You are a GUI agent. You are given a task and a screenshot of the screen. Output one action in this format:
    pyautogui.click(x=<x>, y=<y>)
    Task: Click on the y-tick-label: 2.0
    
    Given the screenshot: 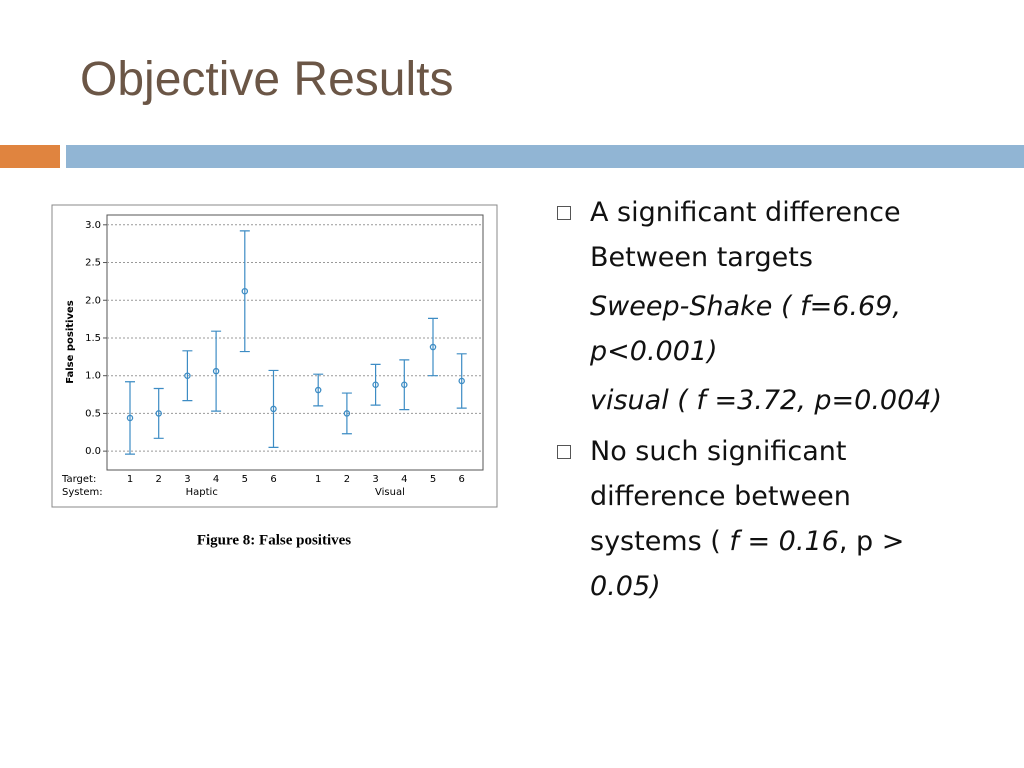 What is the action you would take?
    pyautogui.click(x=93, y=300)
    